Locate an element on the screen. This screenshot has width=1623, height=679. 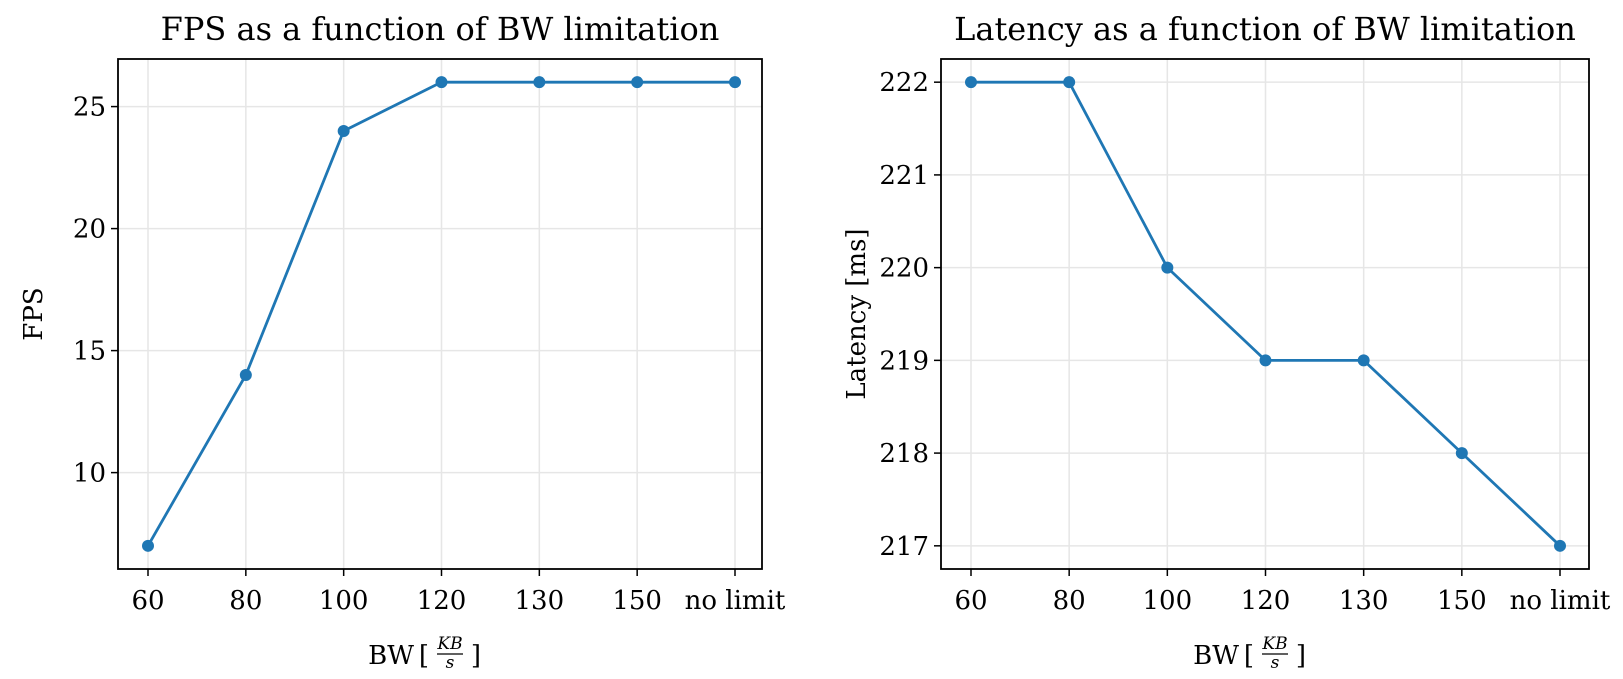
chart-title: FPS as a function of BW limitation is located at coordinates (440, 29).